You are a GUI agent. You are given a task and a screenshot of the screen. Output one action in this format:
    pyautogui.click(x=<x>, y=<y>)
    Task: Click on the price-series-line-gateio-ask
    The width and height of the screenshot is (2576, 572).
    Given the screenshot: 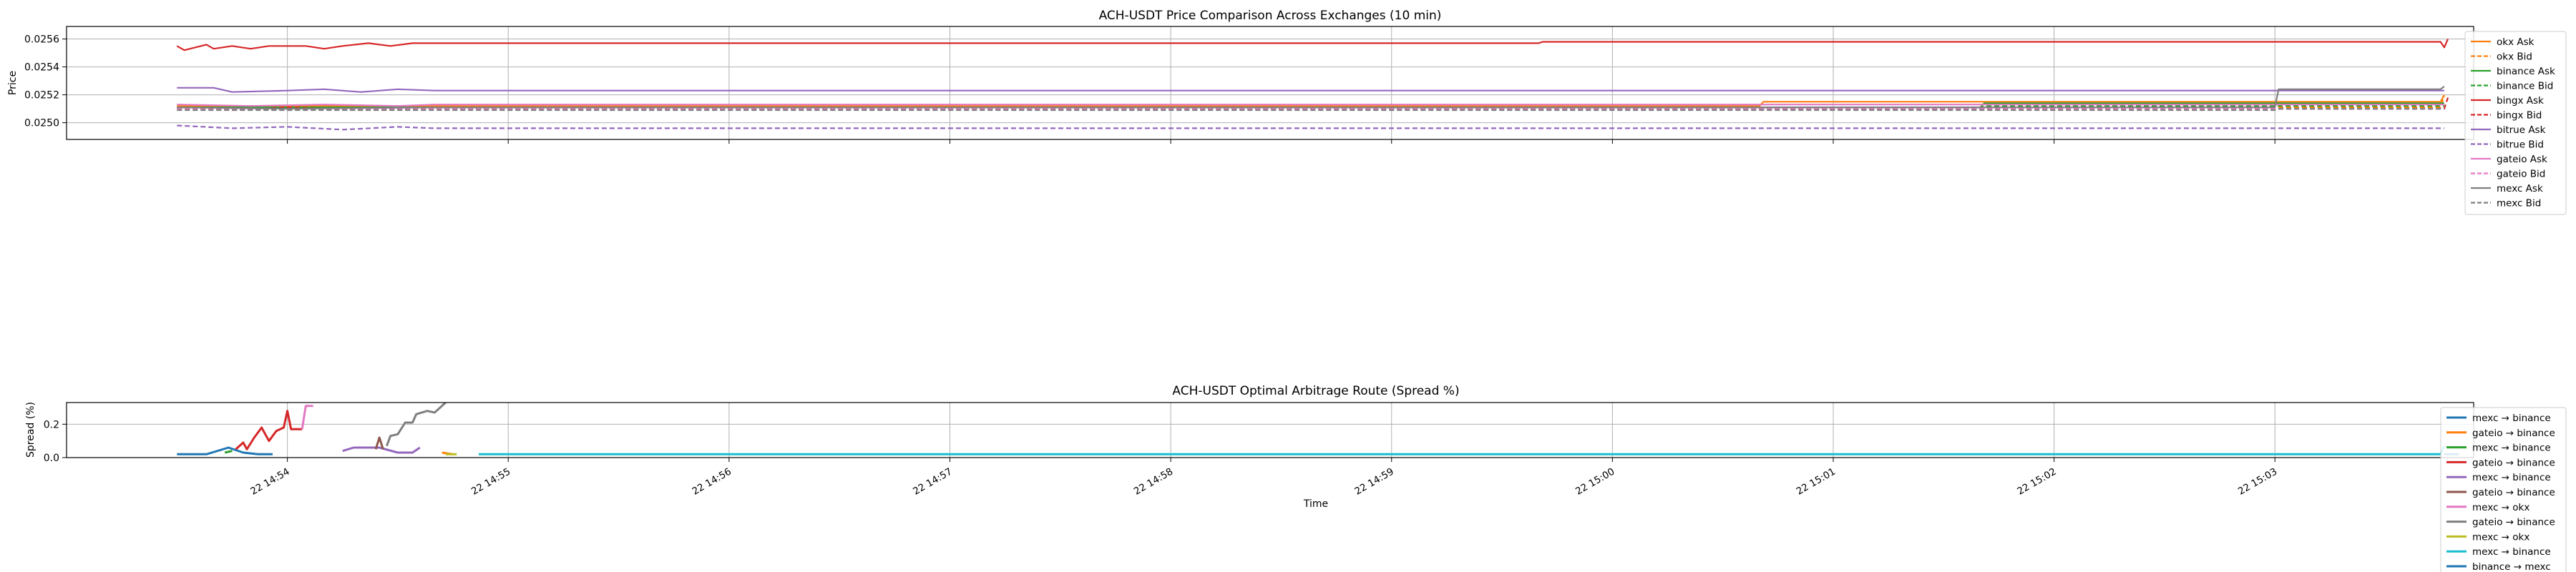 What is the action you would take?
    pyautogui.click(x=1310, y=105)
    